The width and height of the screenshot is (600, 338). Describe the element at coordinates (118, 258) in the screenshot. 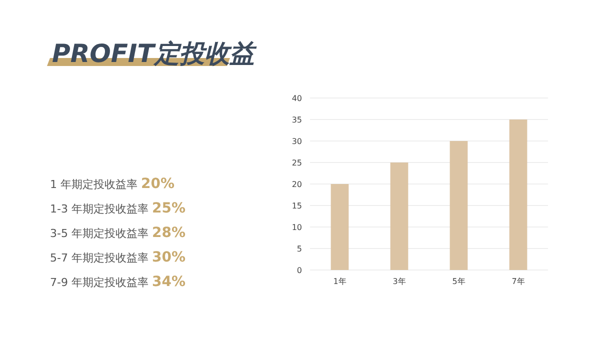

I see `text: 5-7 年期定投收益率 30%` at that location.